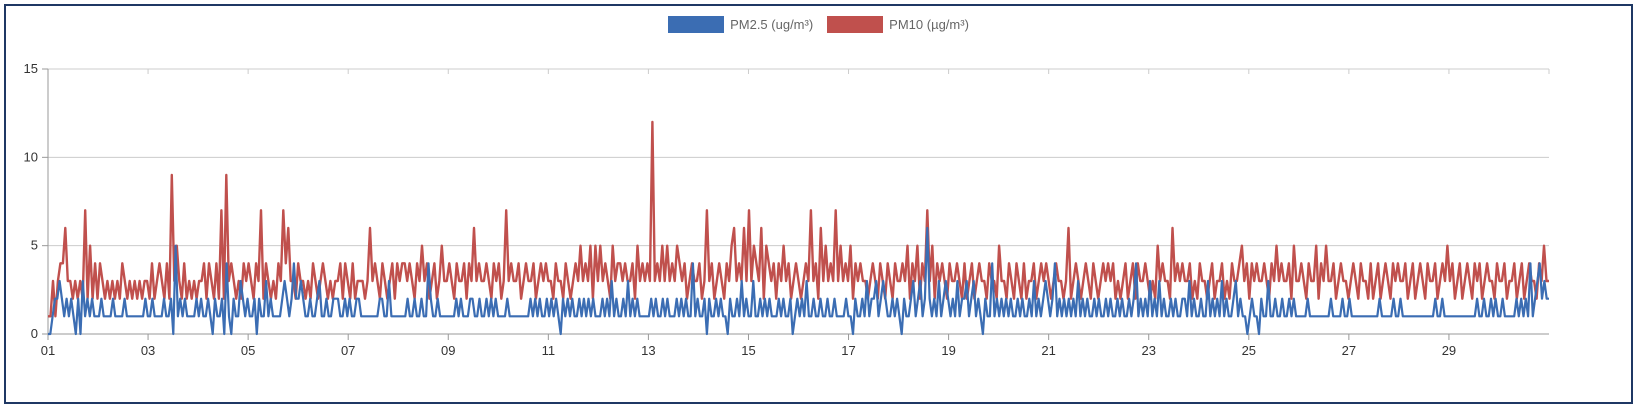 The width and height of the screenshot is (1641, 412). What do you see at coordinates (1349, 350) in the screenshot?
I see `x-tick-label: 27` at bounding box center [1349, 350].